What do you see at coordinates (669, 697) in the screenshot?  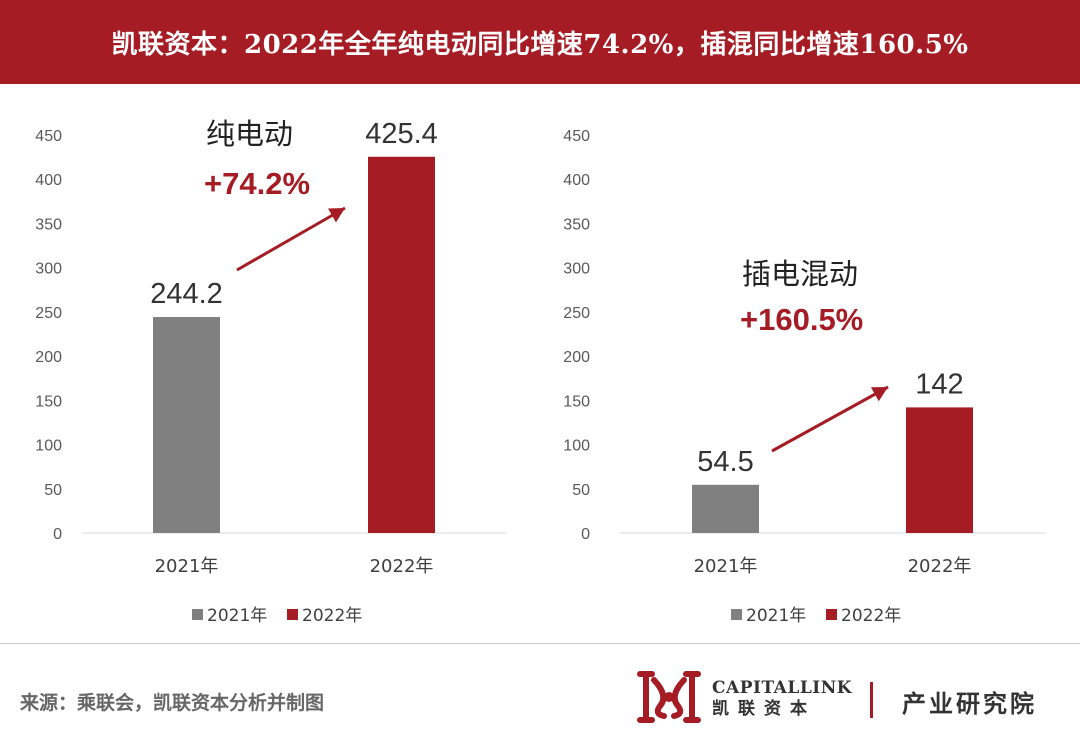 I see `capitallink-logo-icon` at bounding box center [669, 697].